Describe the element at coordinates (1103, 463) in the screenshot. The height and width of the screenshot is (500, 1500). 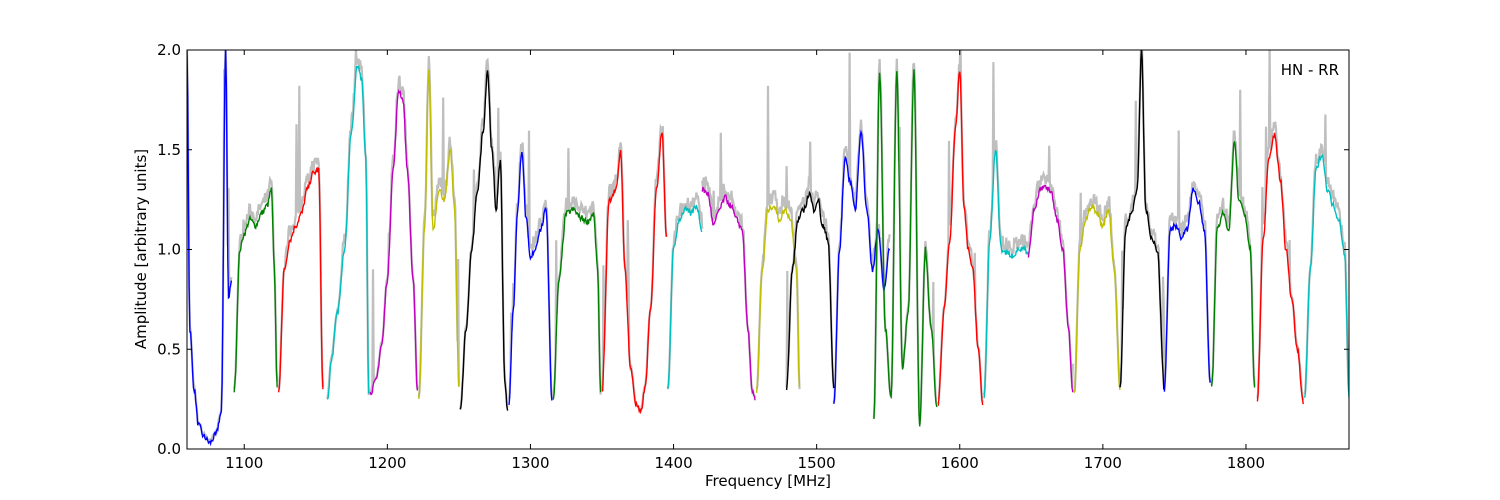
I see `x-tick-label: 1700` at that location.